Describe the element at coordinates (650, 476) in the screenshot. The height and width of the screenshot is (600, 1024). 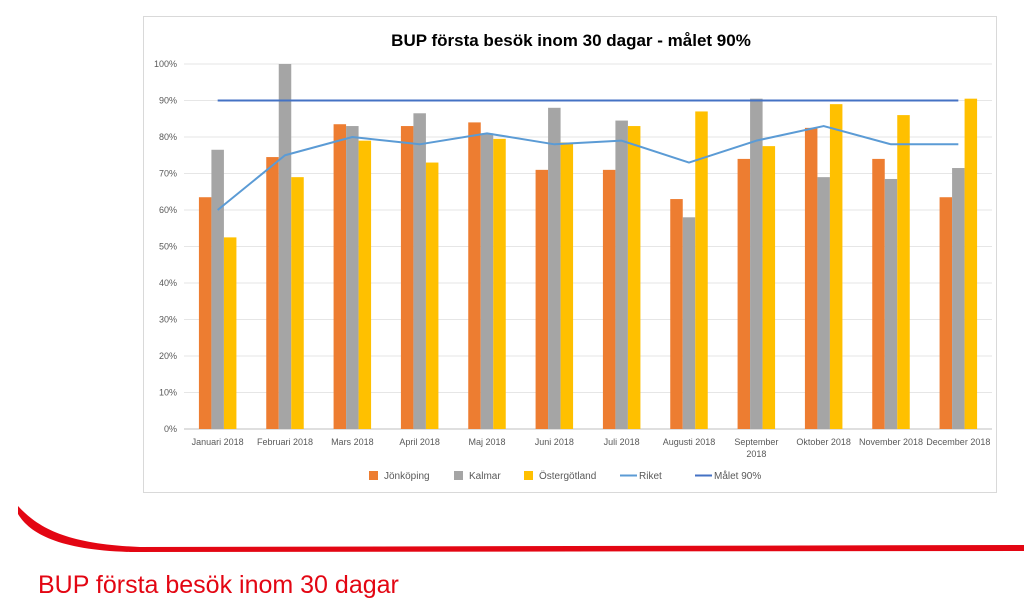
I see `legend-label: Riket` at that location.